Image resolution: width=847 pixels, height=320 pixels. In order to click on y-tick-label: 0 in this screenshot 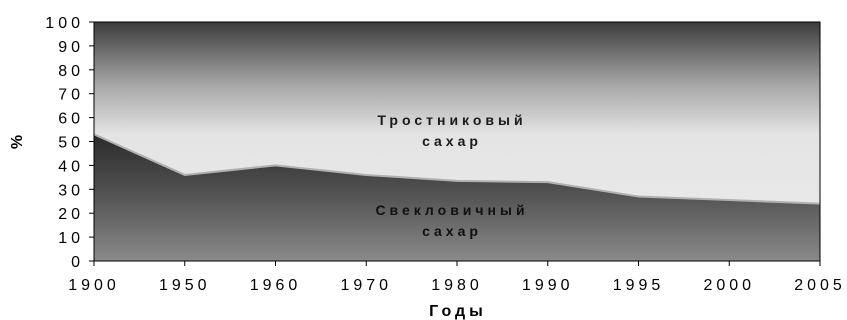, I will do `click(77, 262)`.